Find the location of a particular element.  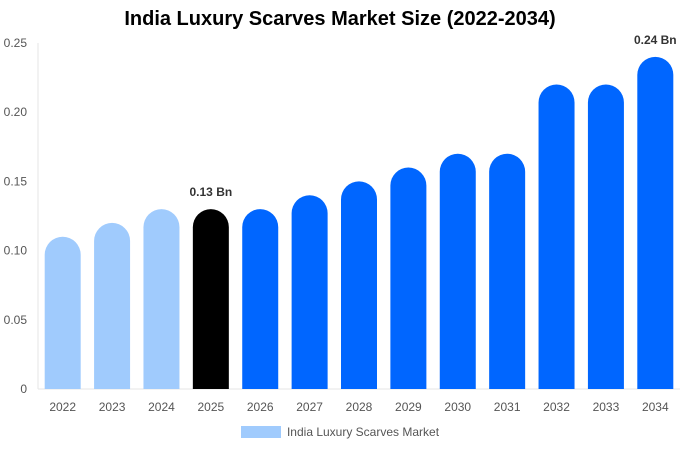

bar-2031 is located at coordinates (507, 271).